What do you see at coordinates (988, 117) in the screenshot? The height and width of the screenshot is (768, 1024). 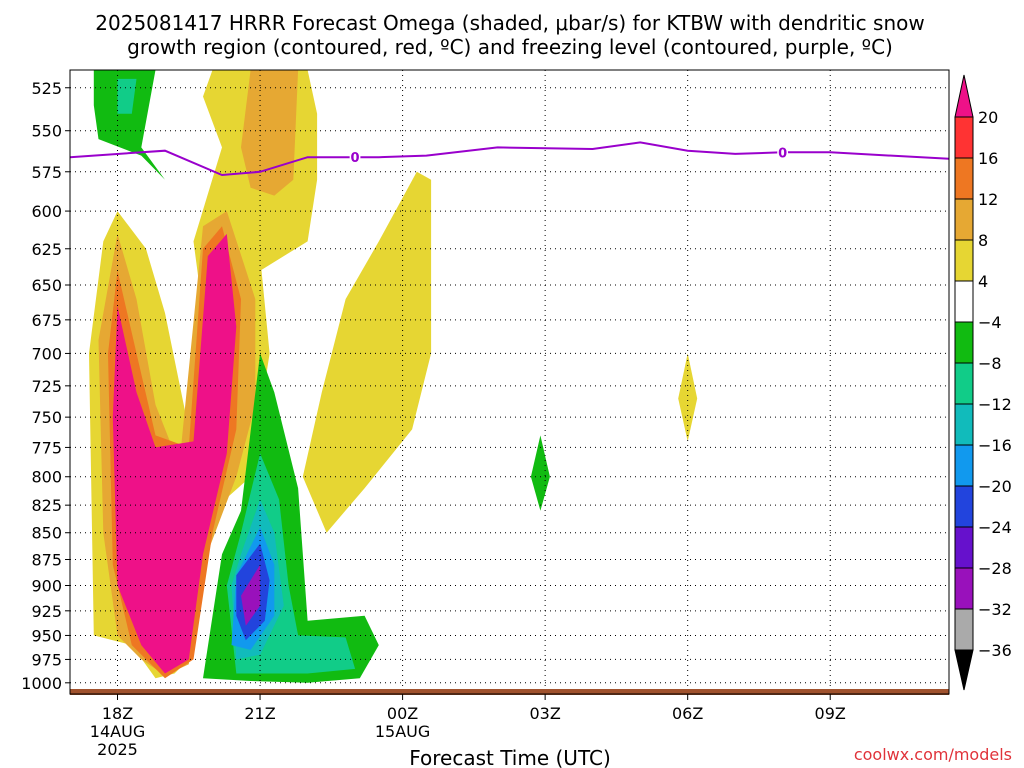 I see `colorbar-label: 20` at bounding box center [988, 117].